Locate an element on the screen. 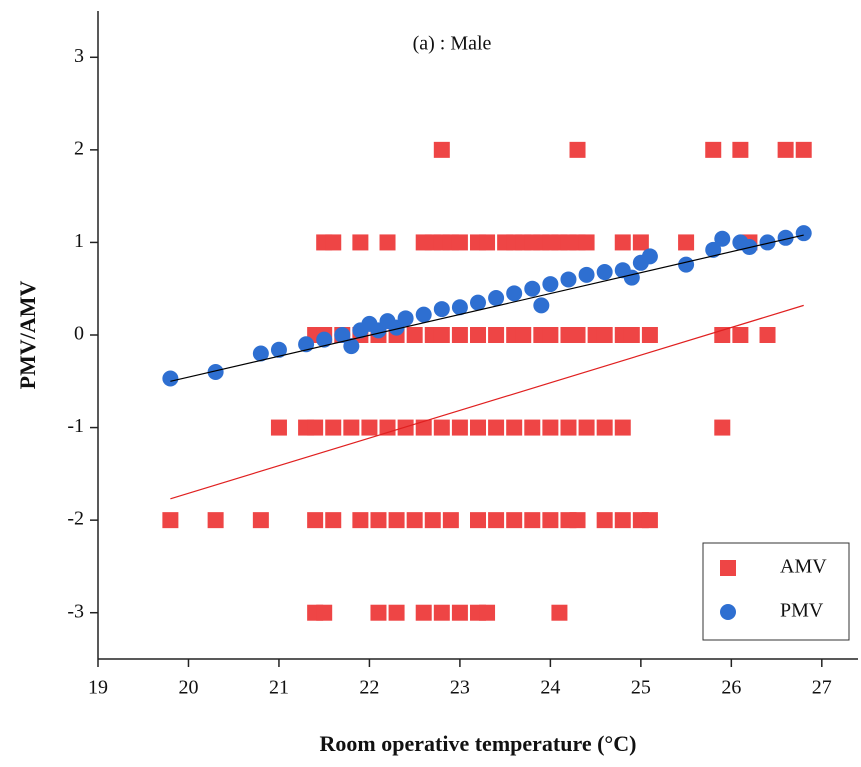 Image resolution: width=861 pixels, height=767 pixels. y-axis-title: PMV/AMV is located at coordinates (27, 335).